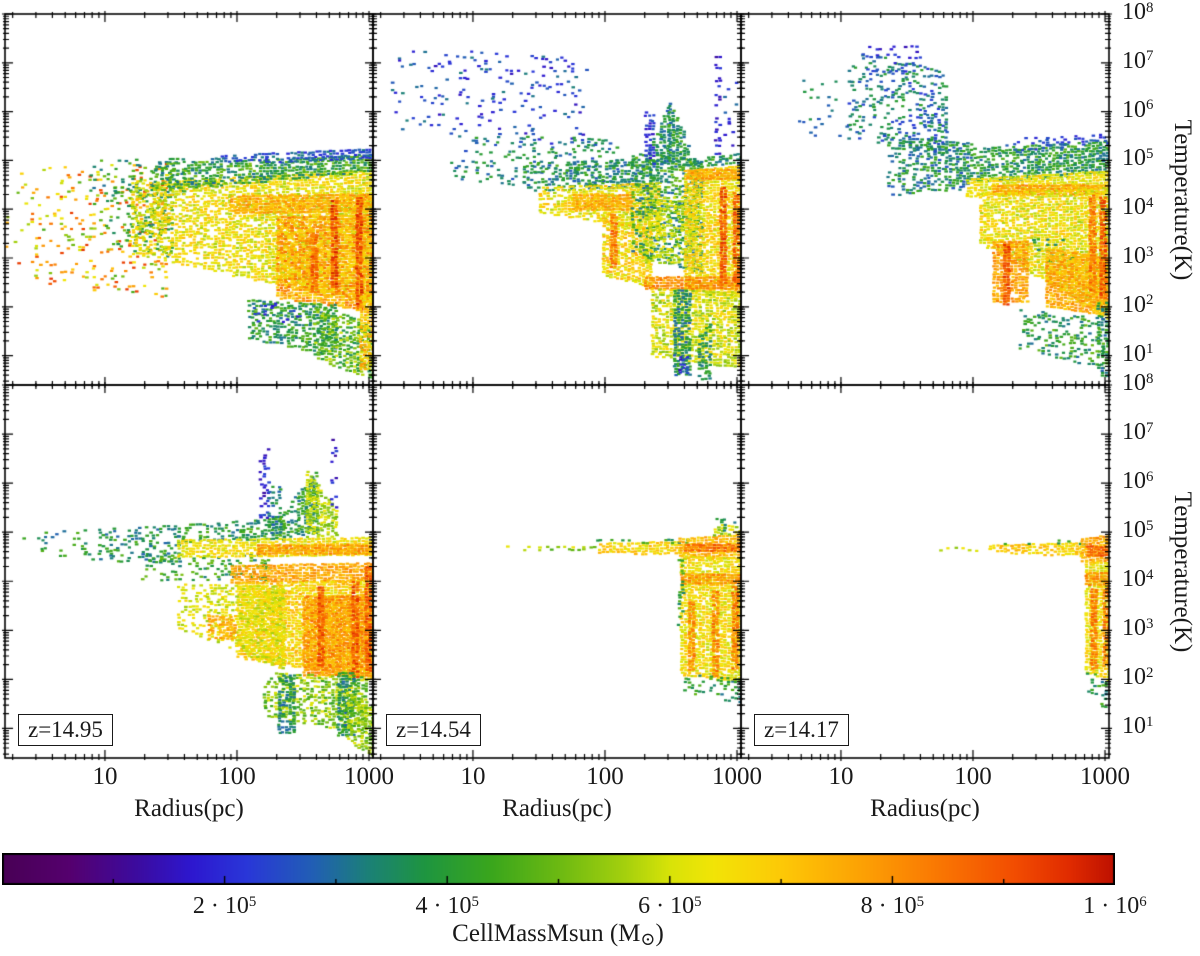 This screenshot has height=956, width=1200. I want to click on y-axis-title-row0: Temperature(K), so click(1182, 200).